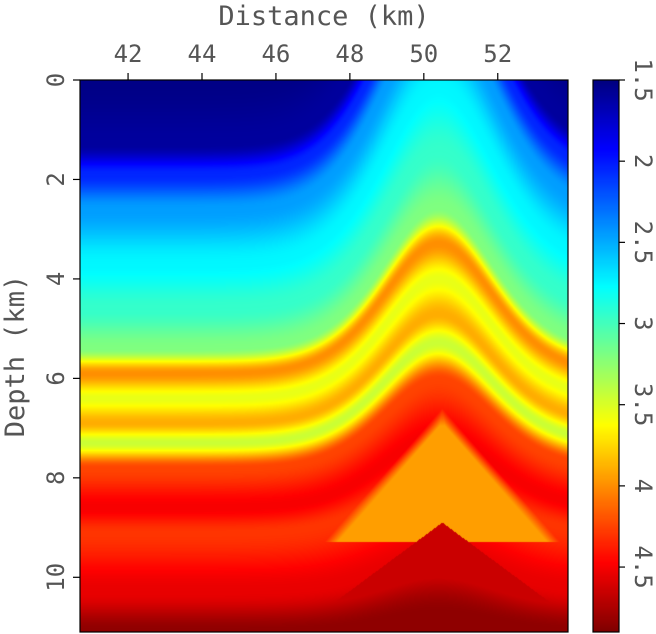 The image size is (656, 634). Describe the element at coordinates (61, 332) in the screenshot. I see `y-axis: 0 2 4 6 8 10` at that location.